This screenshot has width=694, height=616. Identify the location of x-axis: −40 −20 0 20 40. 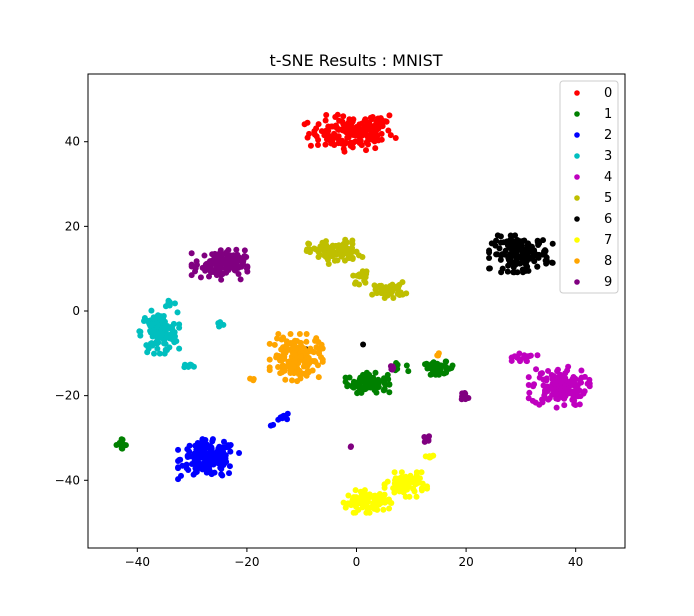
(354, 558).